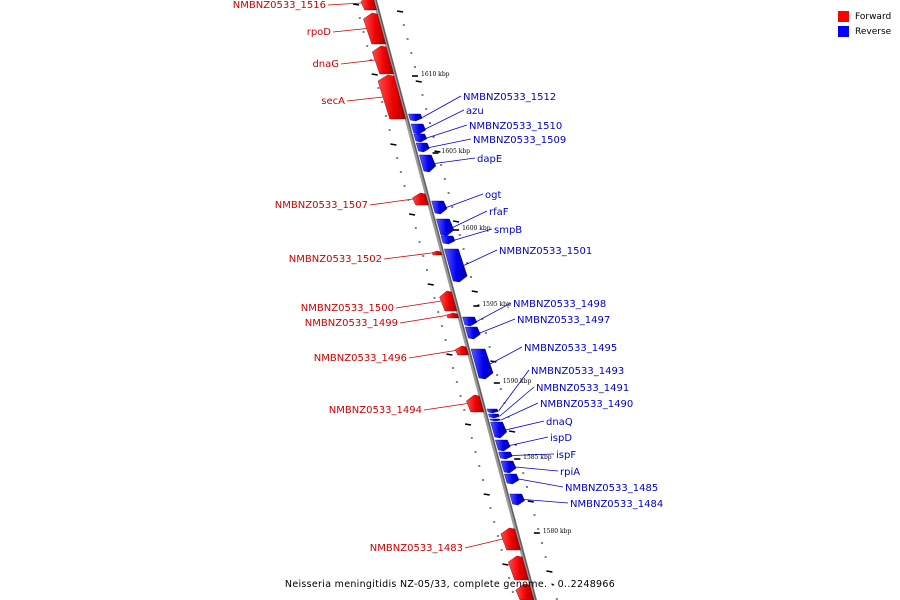 The height and width of the screenshot is (600, 900). I want to click on reverse-gene-label: smpB, so click(508, 230).